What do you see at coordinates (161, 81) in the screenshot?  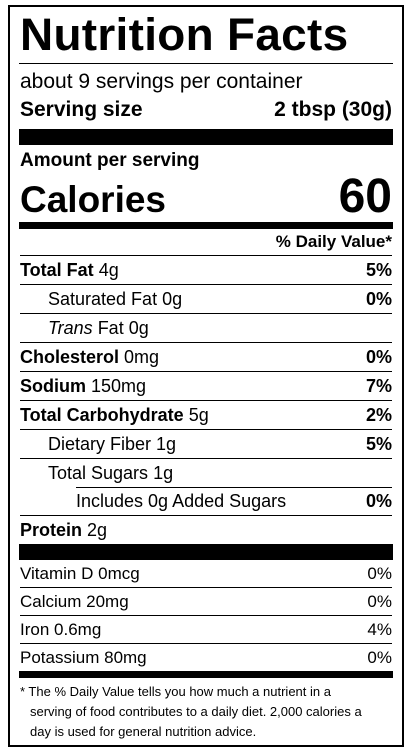 I see `servings-per-container: about 9 servings per container` at bounding box center [161, 81].